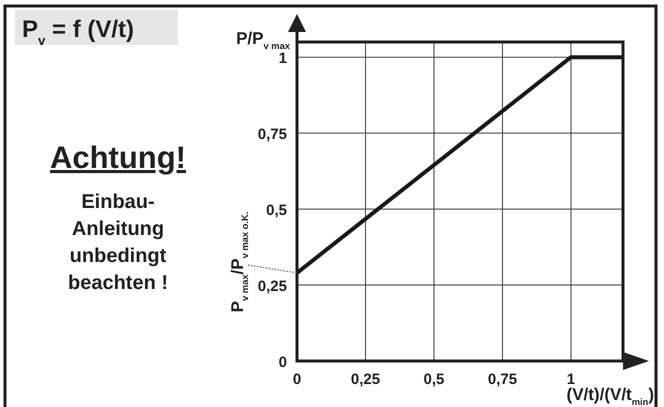 Image resolution: width=664 pixels, height=407 pixels. Describe the element at coordinates (272, 287) in the screenshot. I see `y-tick-label: 0,25` at that location.